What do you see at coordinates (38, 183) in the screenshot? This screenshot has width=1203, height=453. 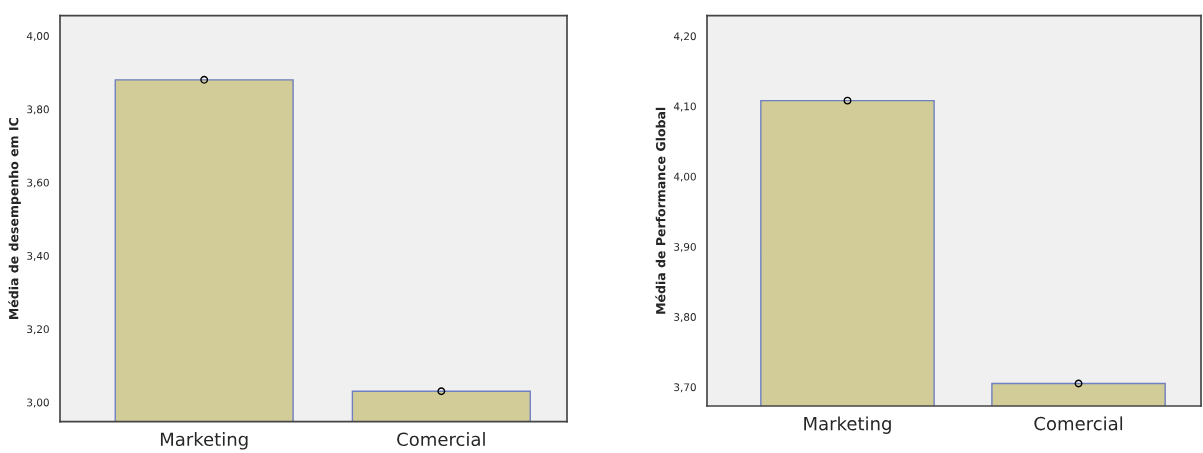 I see `y-tick-label: 3,60` at bounding box center [38, 183].